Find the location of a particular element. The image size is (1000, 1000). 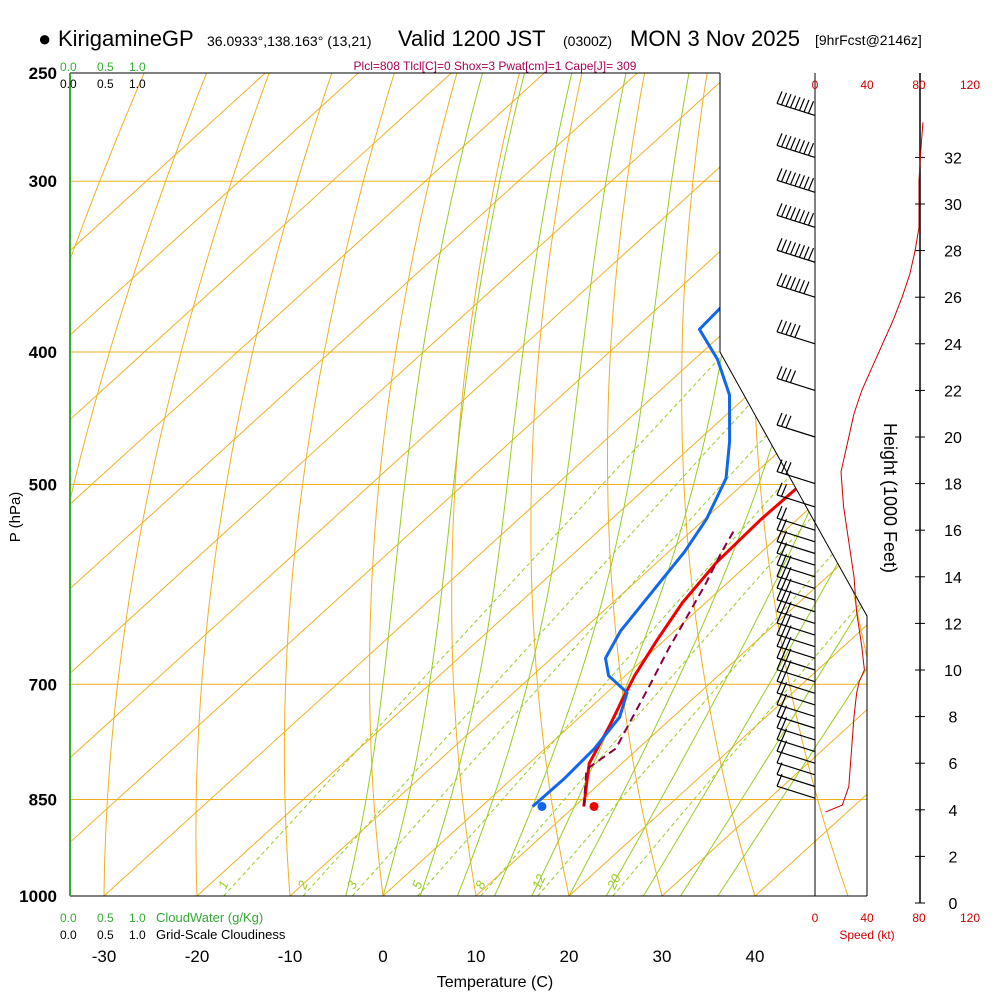

temperature-tick-label: 20 is located at coordinates (569, 956).